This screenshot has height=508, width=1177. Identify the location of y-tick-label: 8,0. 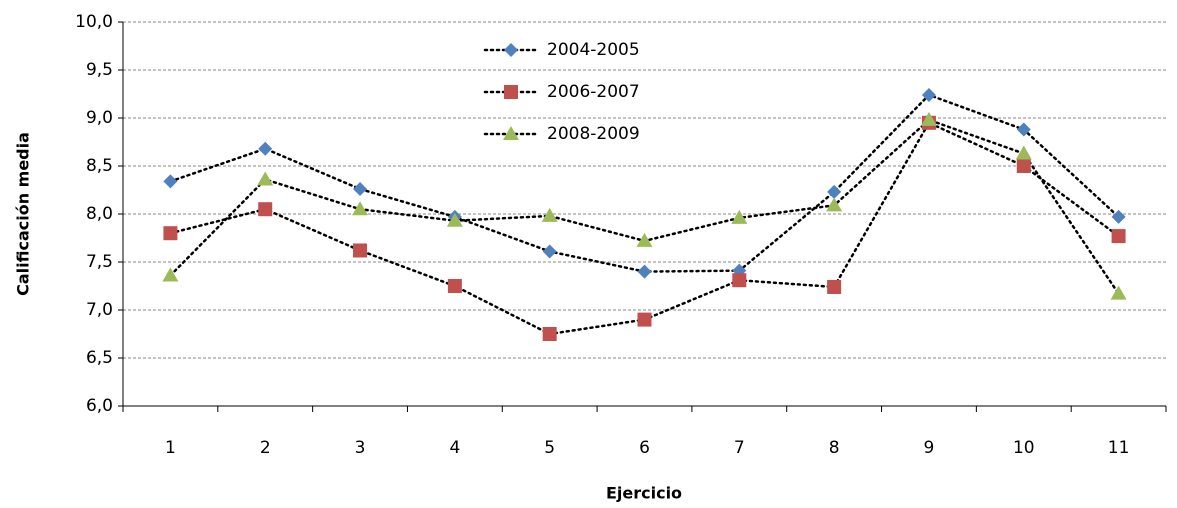
(99, 214).